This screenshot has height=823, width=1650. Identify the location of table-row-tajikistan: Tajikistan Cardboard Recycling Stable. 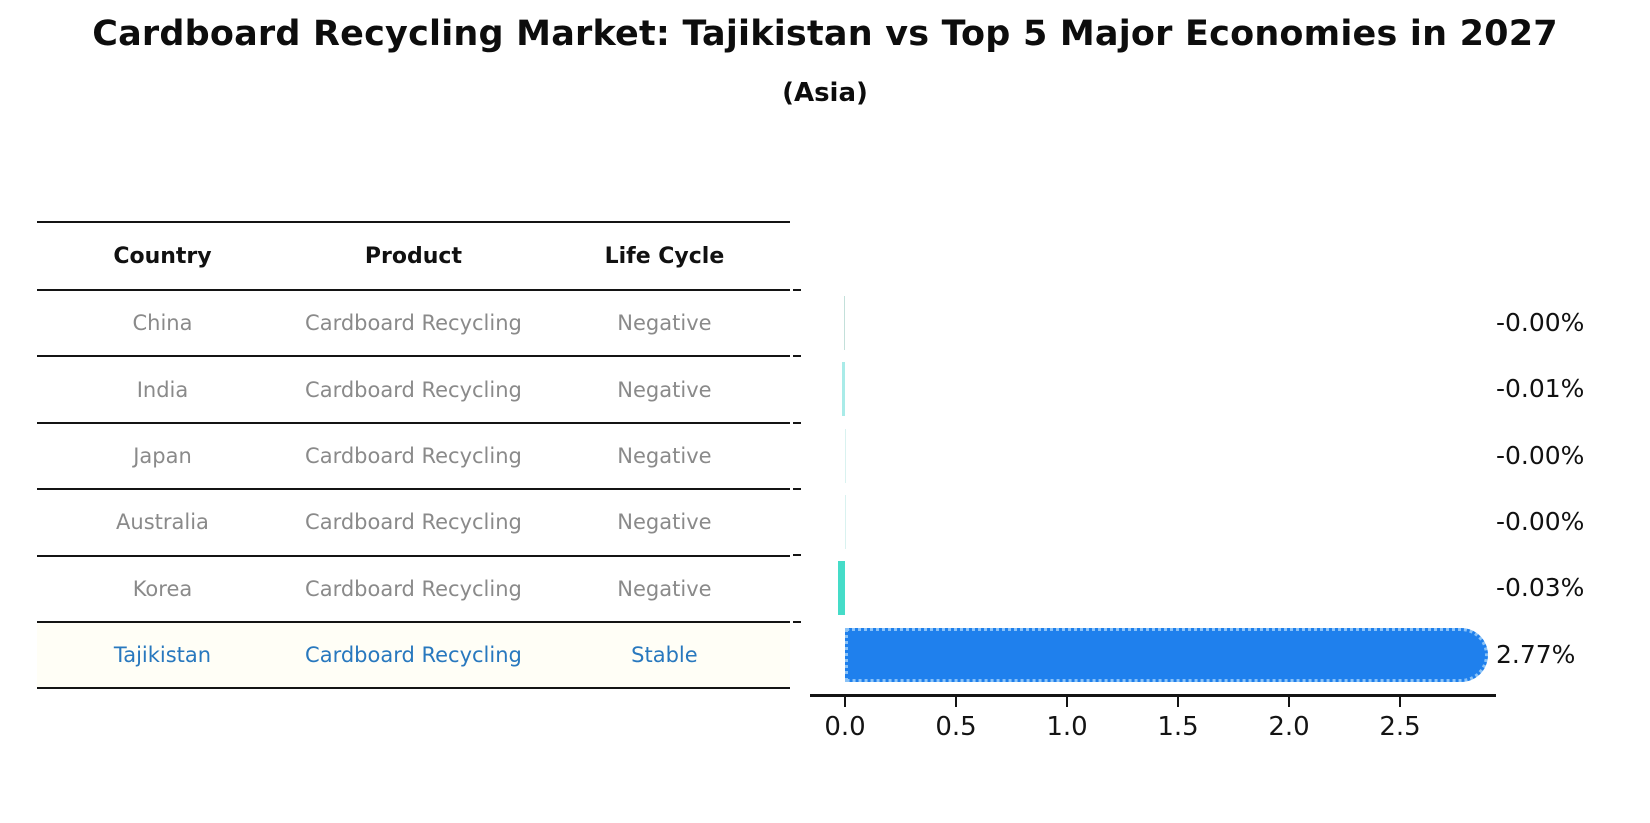
(413, 656).